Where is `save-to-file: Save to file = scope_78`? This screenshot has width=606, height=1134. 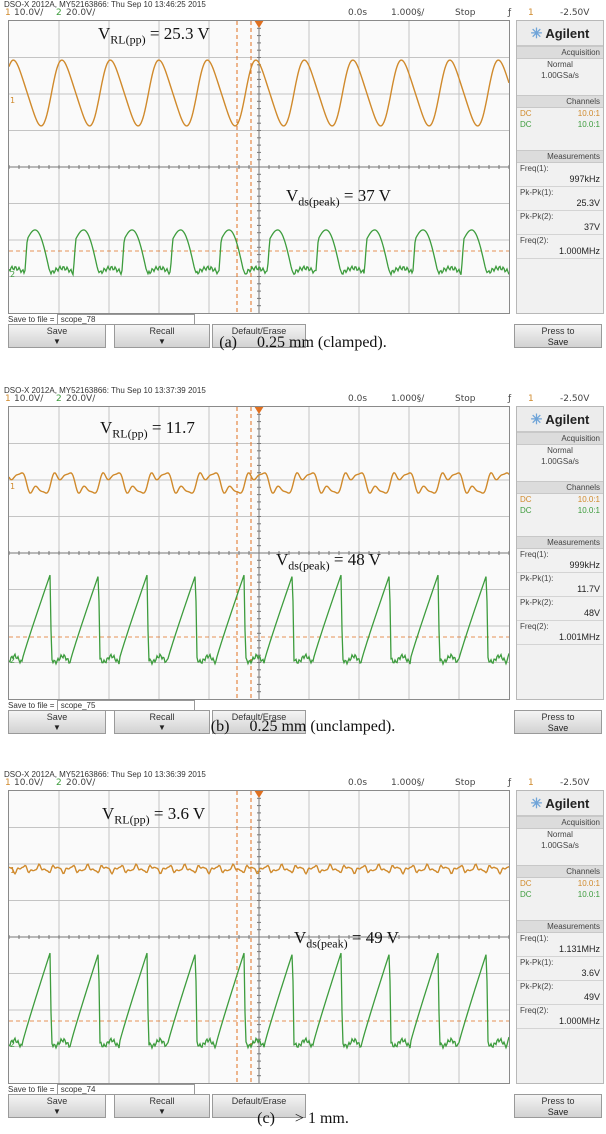 save-to-file: Save to file = scope_78 is located at coordinates (110, 319).